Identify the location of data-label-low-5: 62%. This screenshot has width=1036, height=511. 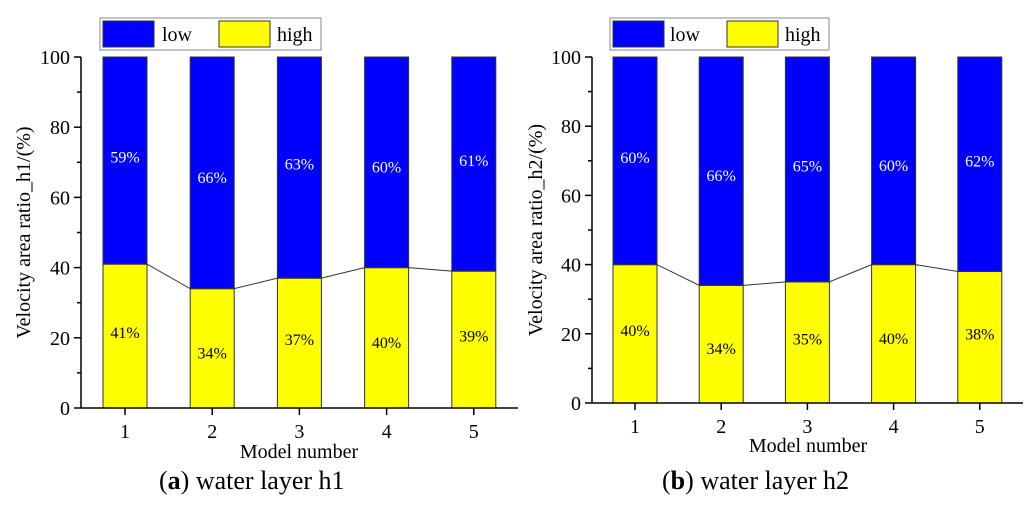
(979, 161).